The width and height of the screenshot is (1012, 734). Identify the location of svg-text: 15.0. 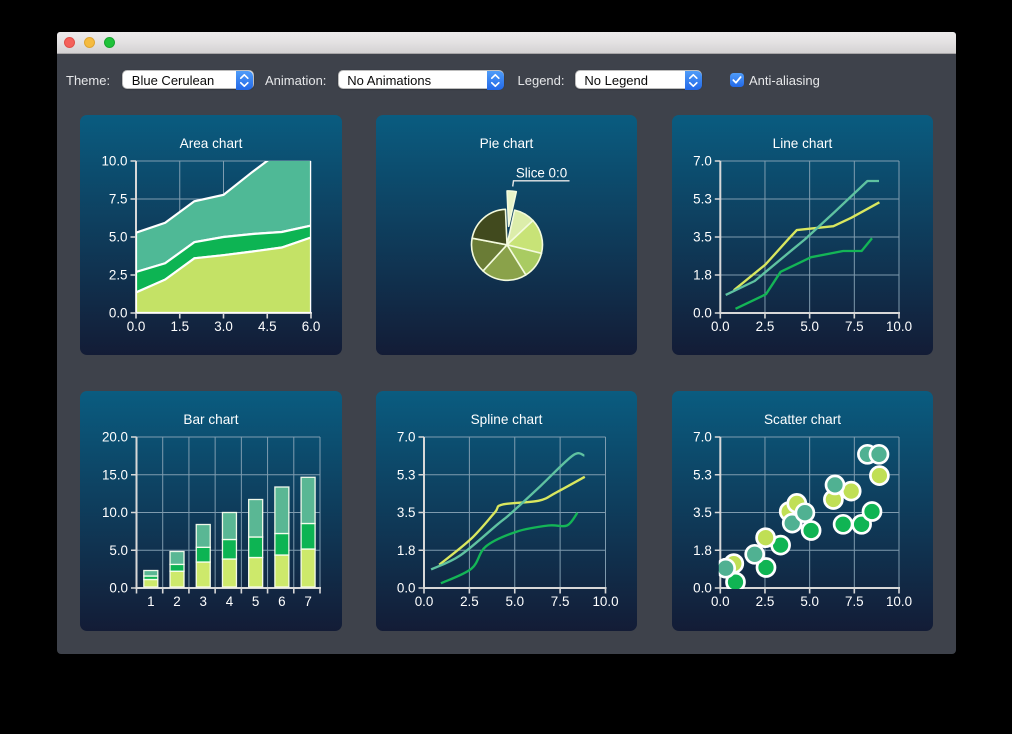
(115, 474).